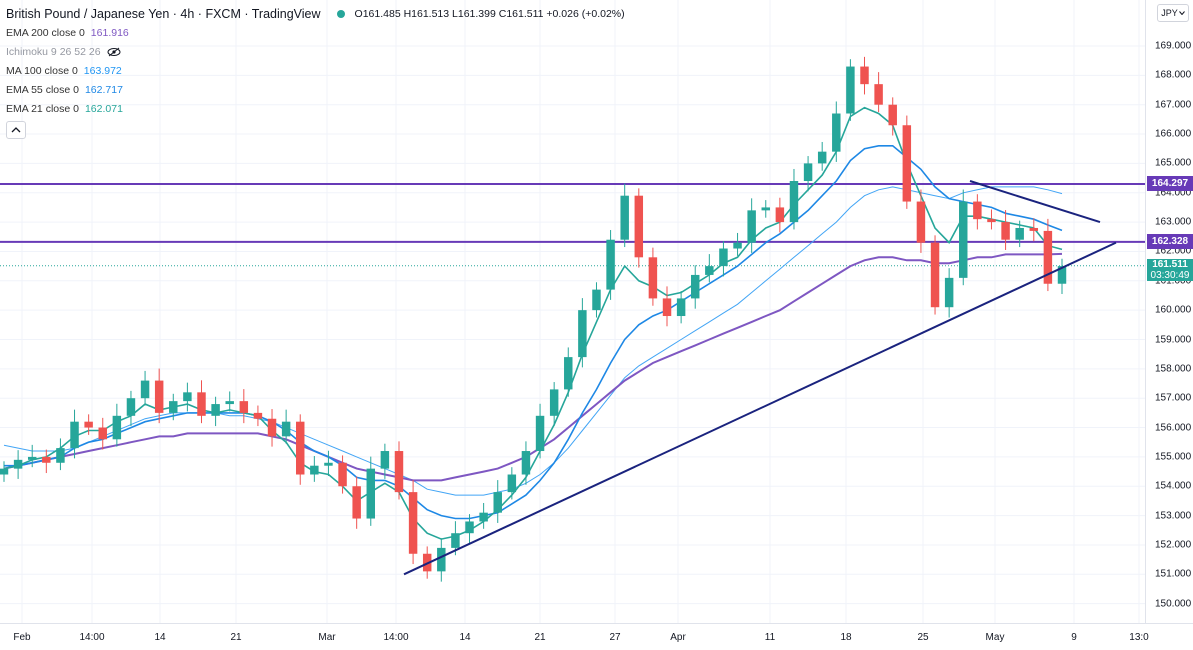 The image size is (1193, 650). What do you see at coordinates (315, 52) in the screenshot?
I see `indicator-legend-item: Ichimoku 9 26 52 26` at bounding box center [315, 52].